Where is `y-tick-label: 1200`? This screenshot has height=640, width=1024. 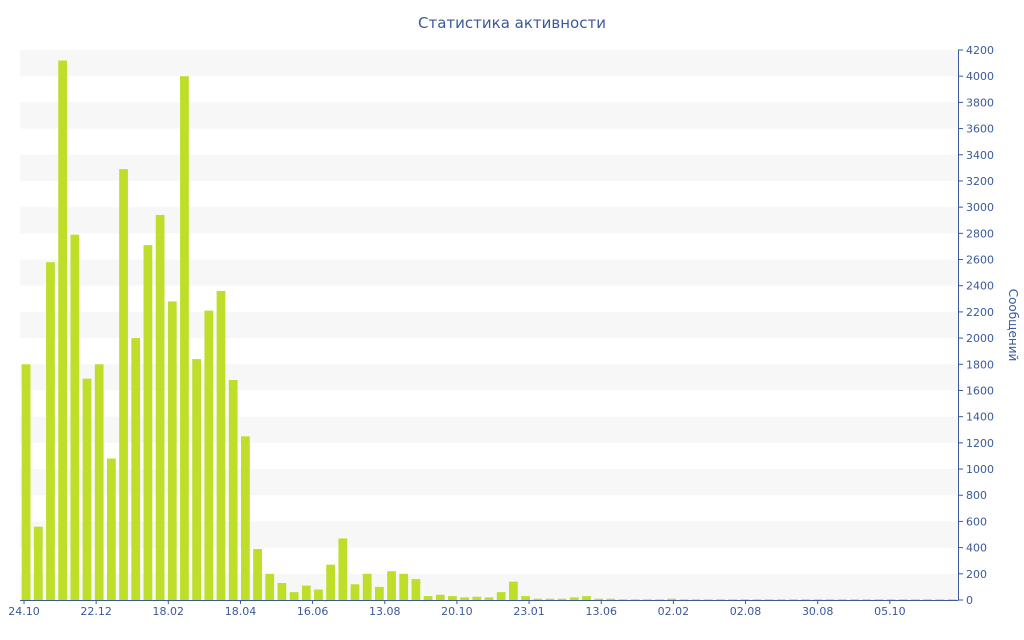 y-tick-label: 1200 is located at coordinates (980, 443).